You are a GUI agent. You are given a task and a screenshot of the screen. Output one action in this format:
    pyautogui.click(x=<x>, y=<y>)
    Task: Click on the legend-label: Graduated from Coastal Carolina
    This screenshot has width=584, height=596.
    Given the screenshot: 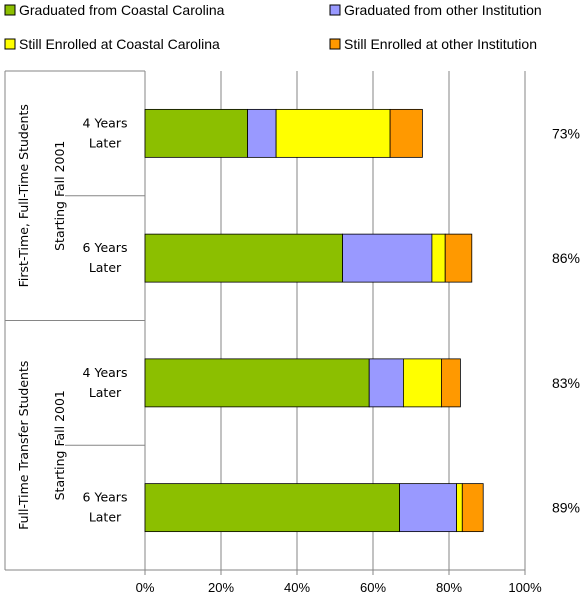 What is the action you would take?
    pyautogui.click(x=122, y=10)
    